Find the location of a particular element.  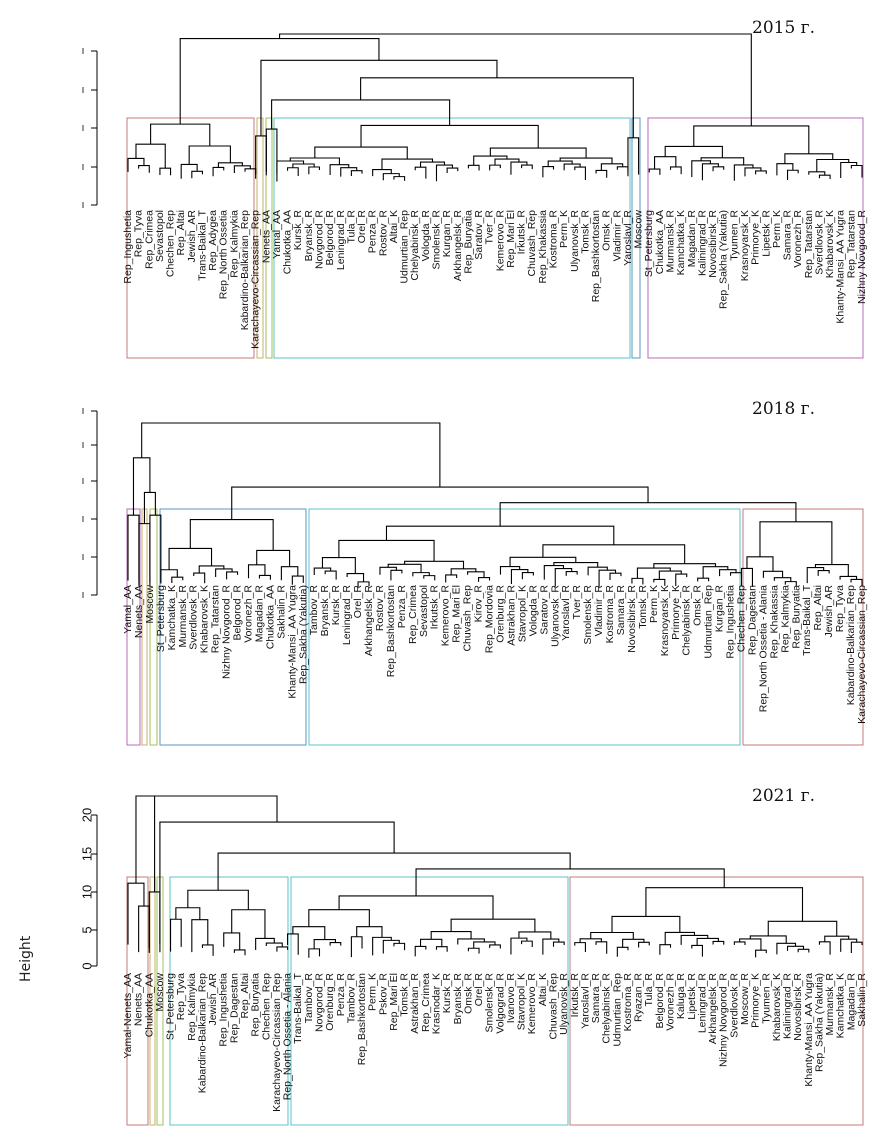

panel-title-2018: 2018 г. is located at coordinates (783, 409).